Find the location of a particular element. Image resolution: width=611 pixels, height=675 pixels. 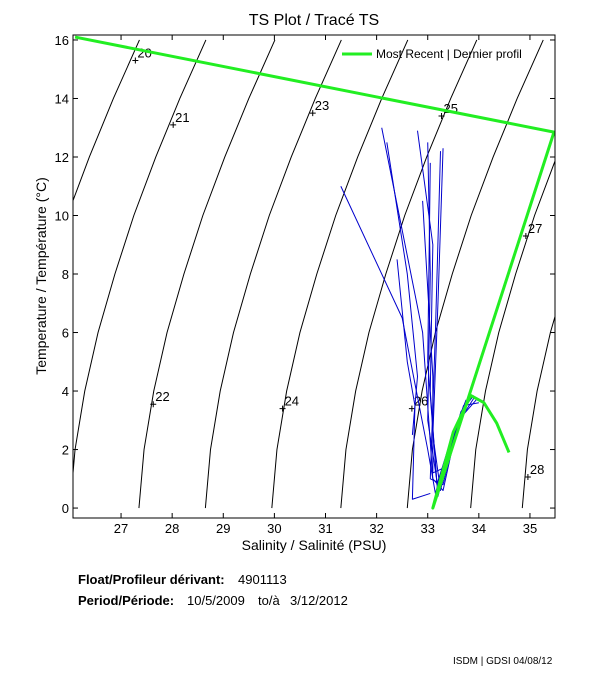

legend-label: Most Recent | Dernier profil is located at coordinates (449, 54).